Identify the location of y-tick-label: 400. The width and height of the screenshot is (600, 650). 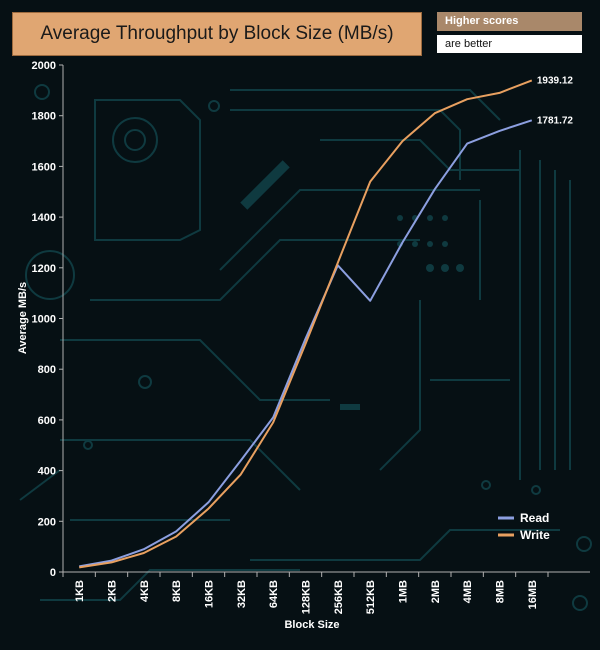
(47, 472).